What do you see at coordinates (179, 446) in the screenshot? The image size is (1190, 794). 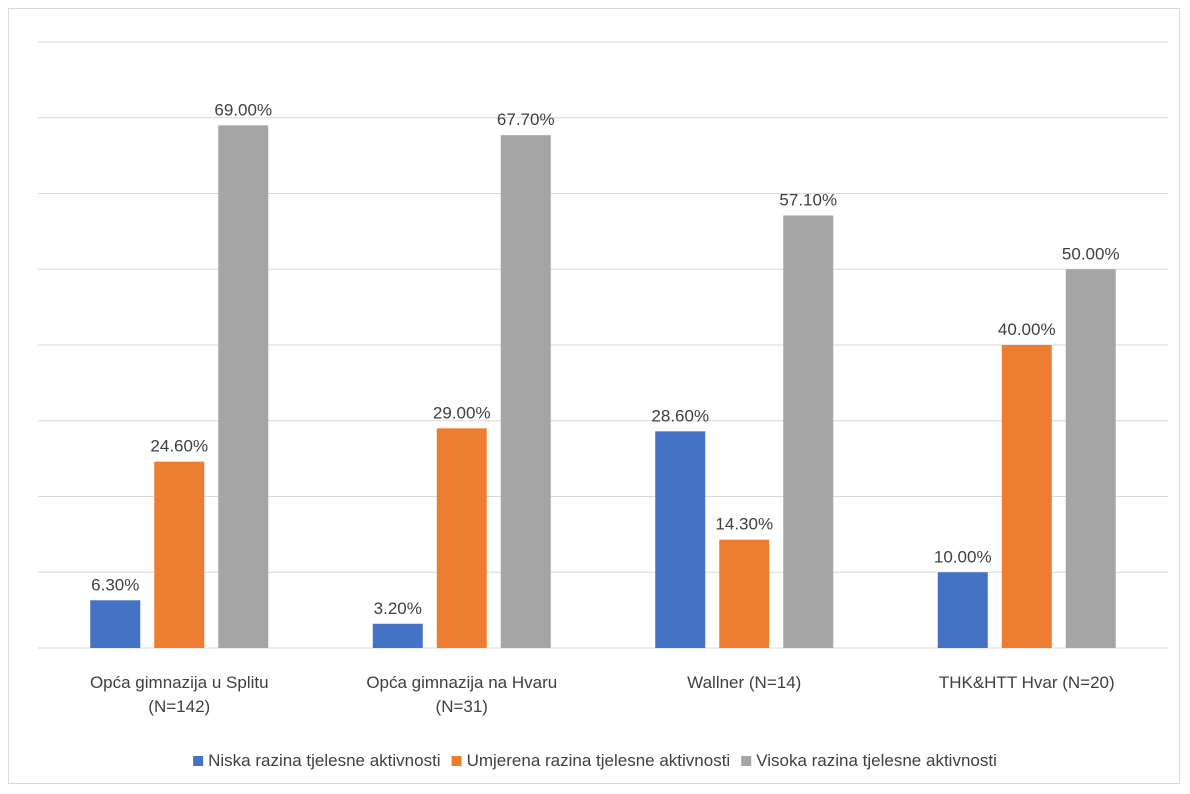 I see `data-label: 24.60%` at bounding box center [179, 446].